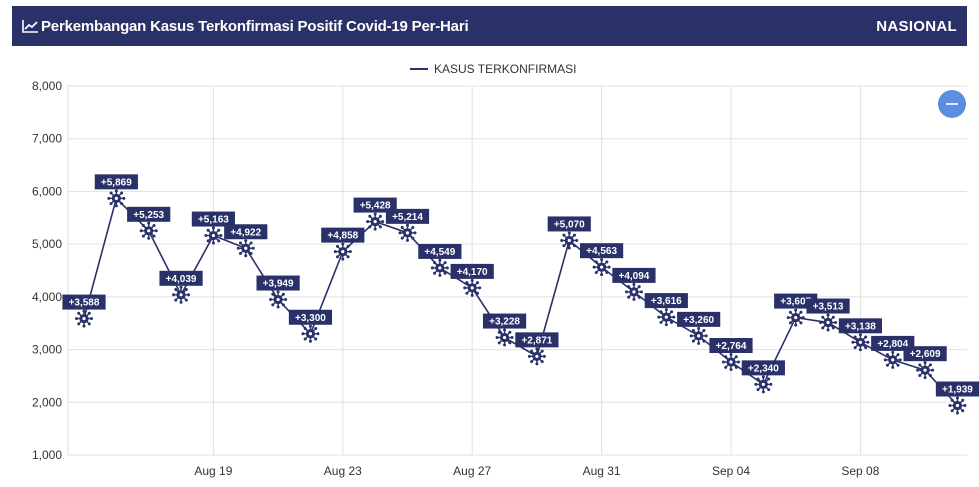  What do you see at coordinates (505, 69) in the screenshot?
I see `legend-label: KASUS TERKONFIRMASI` at bounding box center [505, 69].